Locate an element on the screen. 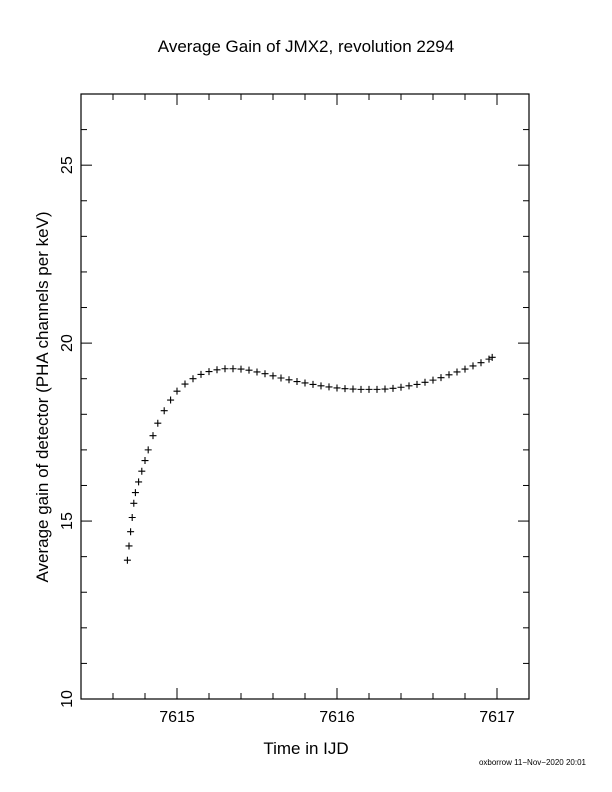  x-tick-label: 7616 is located at coordinates (337, 717).